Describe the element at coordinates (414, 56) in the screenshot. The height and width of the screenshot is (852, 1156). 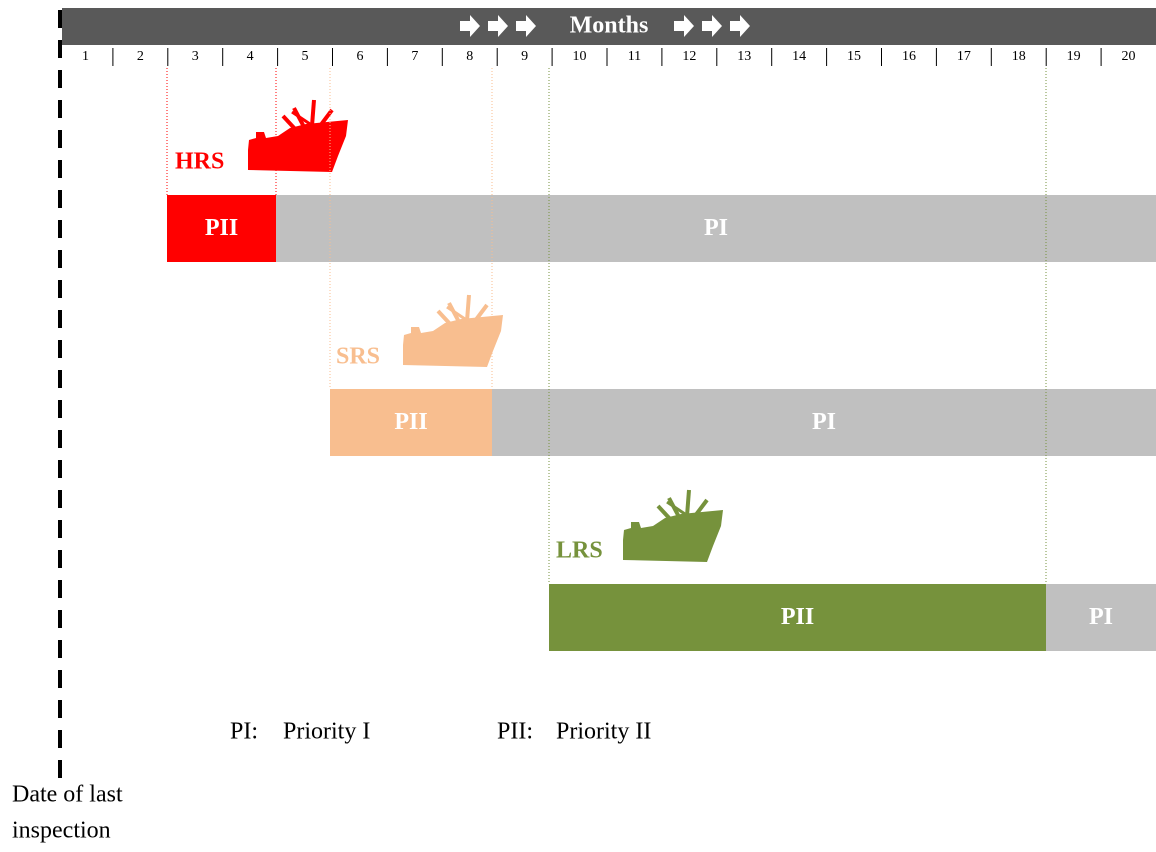
I see `month-label: 7` at that location.